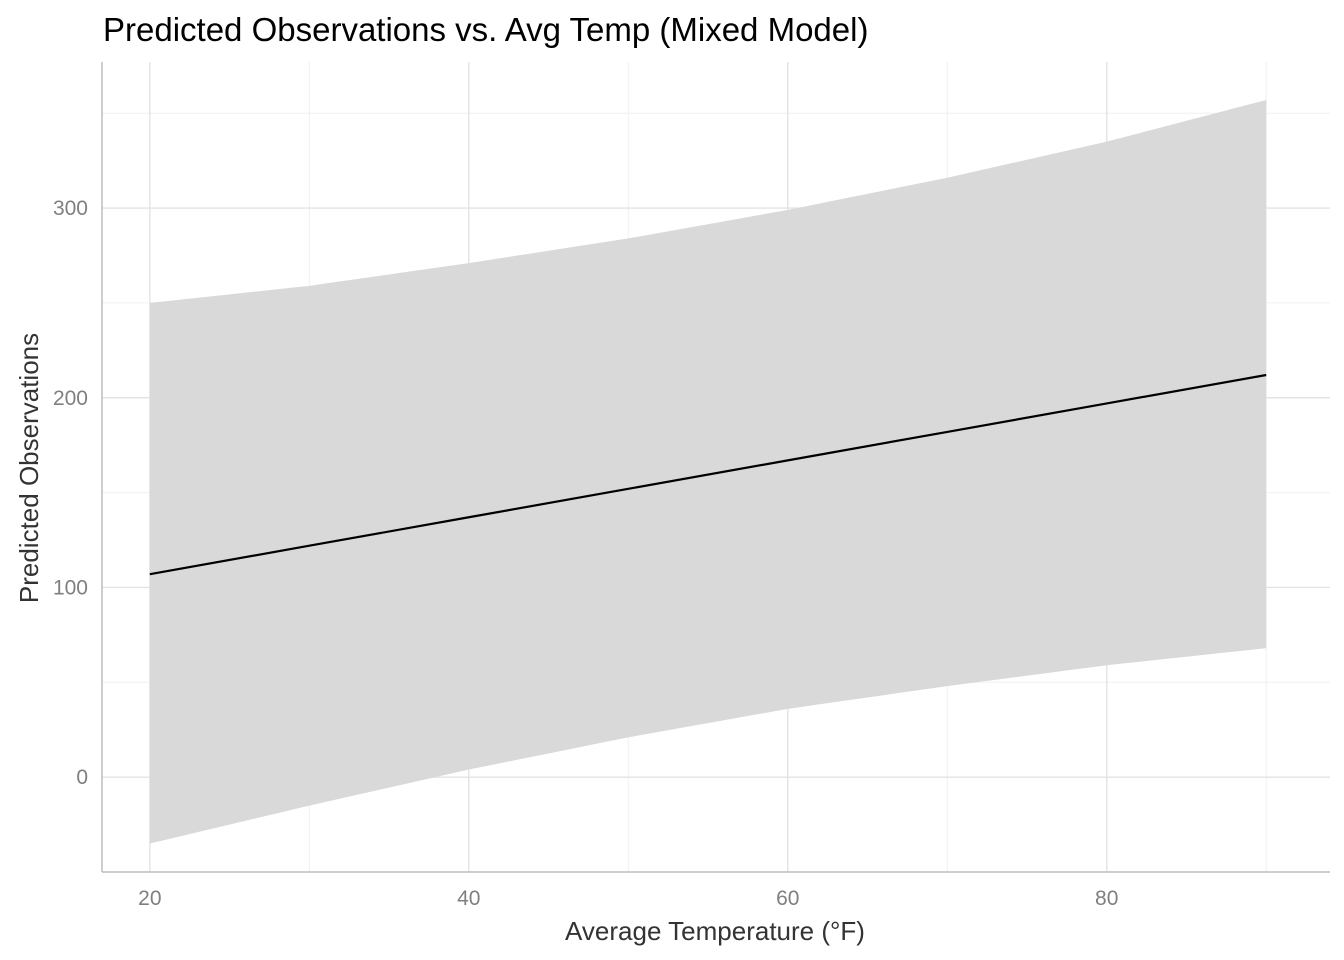 The image size is (1344, 960). Describe the element at coordinates (787, 898) in the screenshot. I see `x-tick-label: 60` at that location.